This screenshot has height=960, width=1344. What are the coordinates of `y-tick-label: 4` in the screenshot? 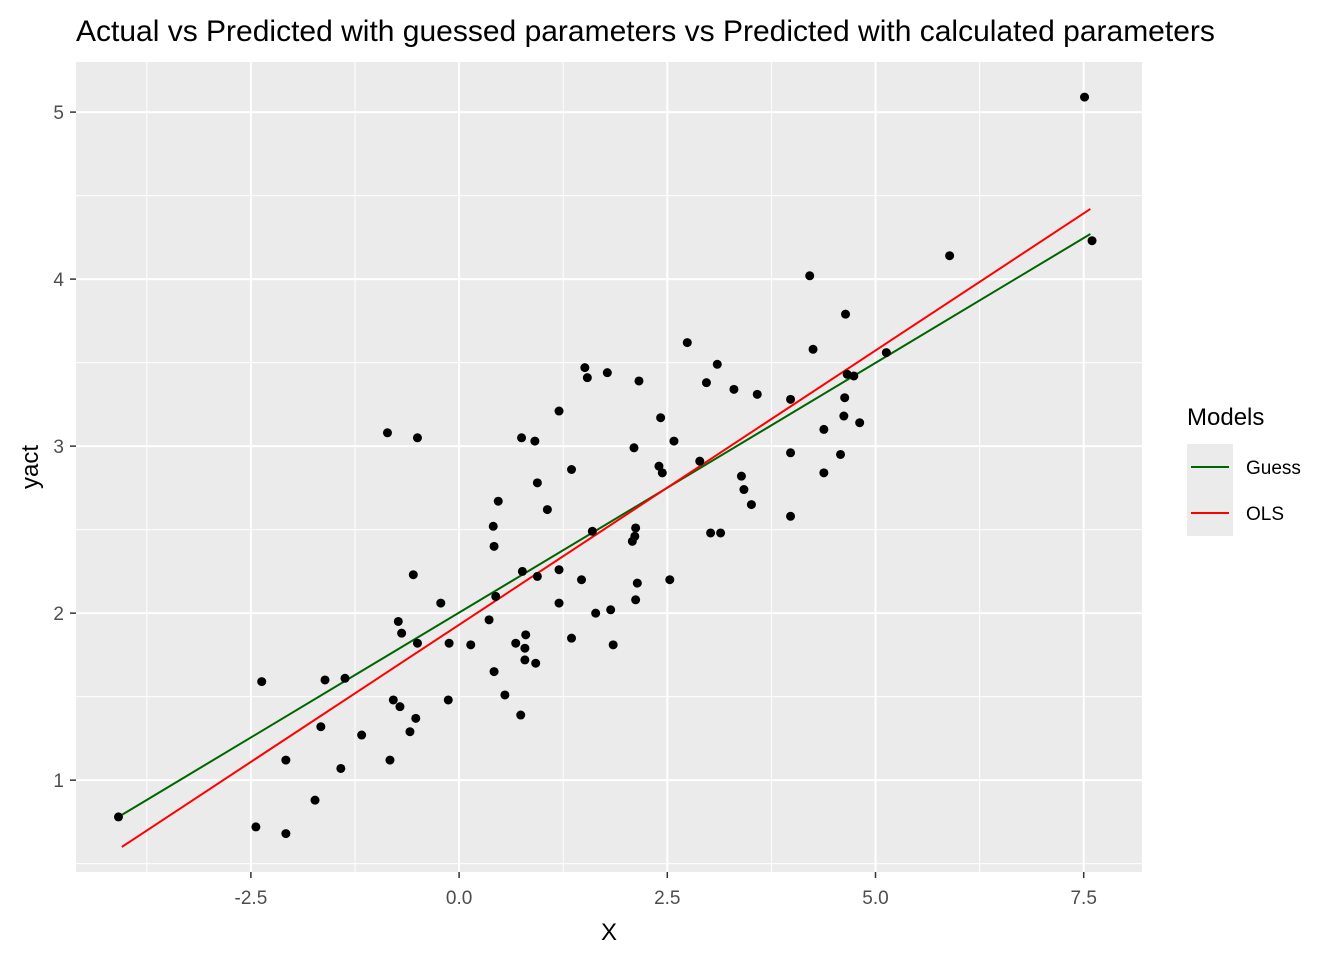 It's located at (58, 280).